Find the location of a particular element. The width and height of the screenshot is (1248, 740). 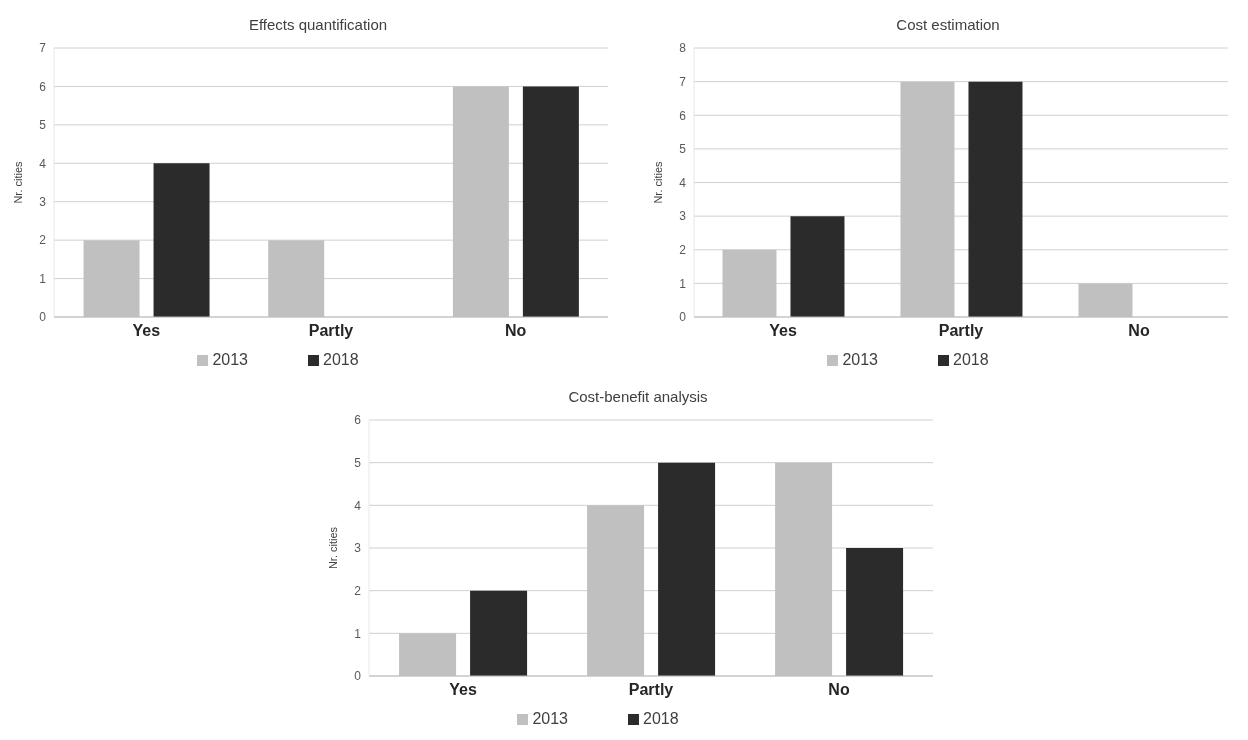

y-tick-label: 8 is located at coordinates (683, 48).